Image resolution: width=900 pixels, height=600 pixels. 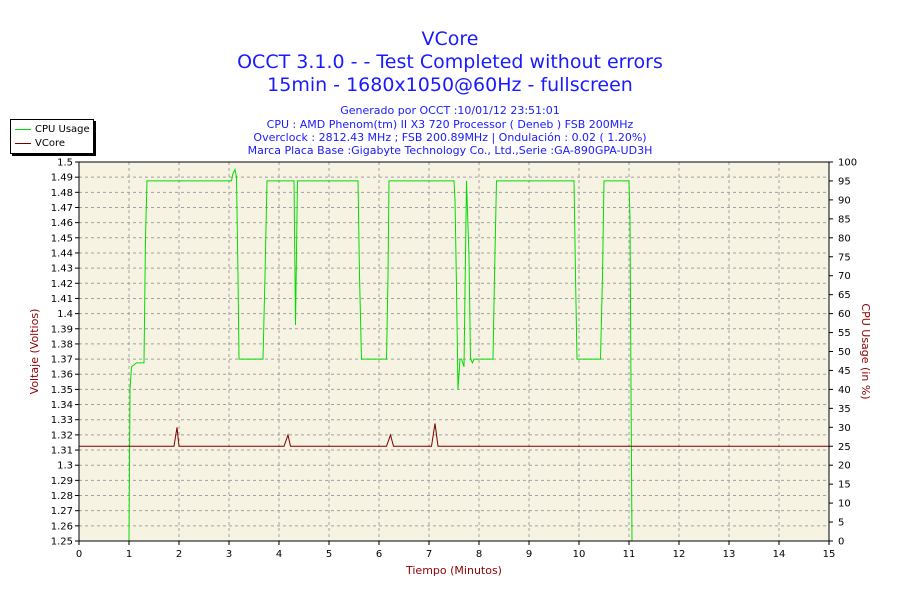 I want to click on y-right-tick-label: 30, so click(x=844, y=428).